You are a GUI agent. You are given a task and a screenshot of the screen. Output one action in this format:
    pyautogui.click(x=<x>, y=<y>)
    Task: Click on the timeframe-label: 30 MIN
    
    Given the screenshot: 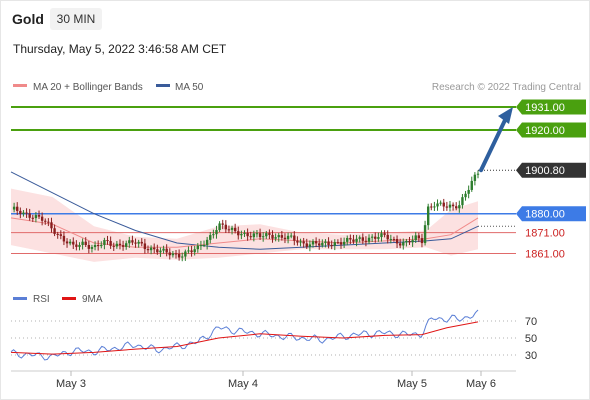 What is the action you would take?
    pyautogui.click(x=76, y=19)
    